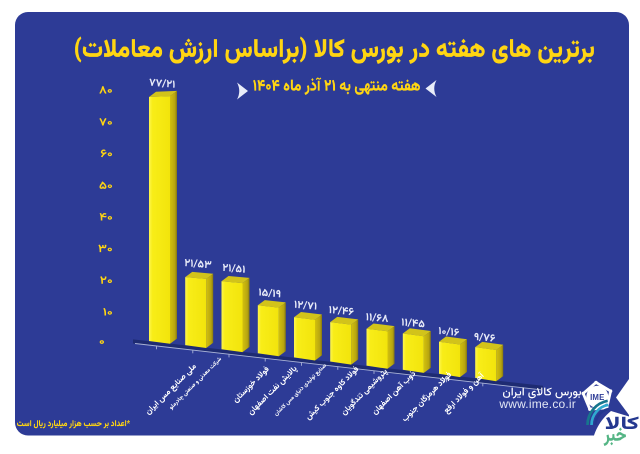 The height and width of the screenshot is (454, 640). Describe the element at coordinates (597, 397) in the screenshot. I see `svg-text: IME` at that location.